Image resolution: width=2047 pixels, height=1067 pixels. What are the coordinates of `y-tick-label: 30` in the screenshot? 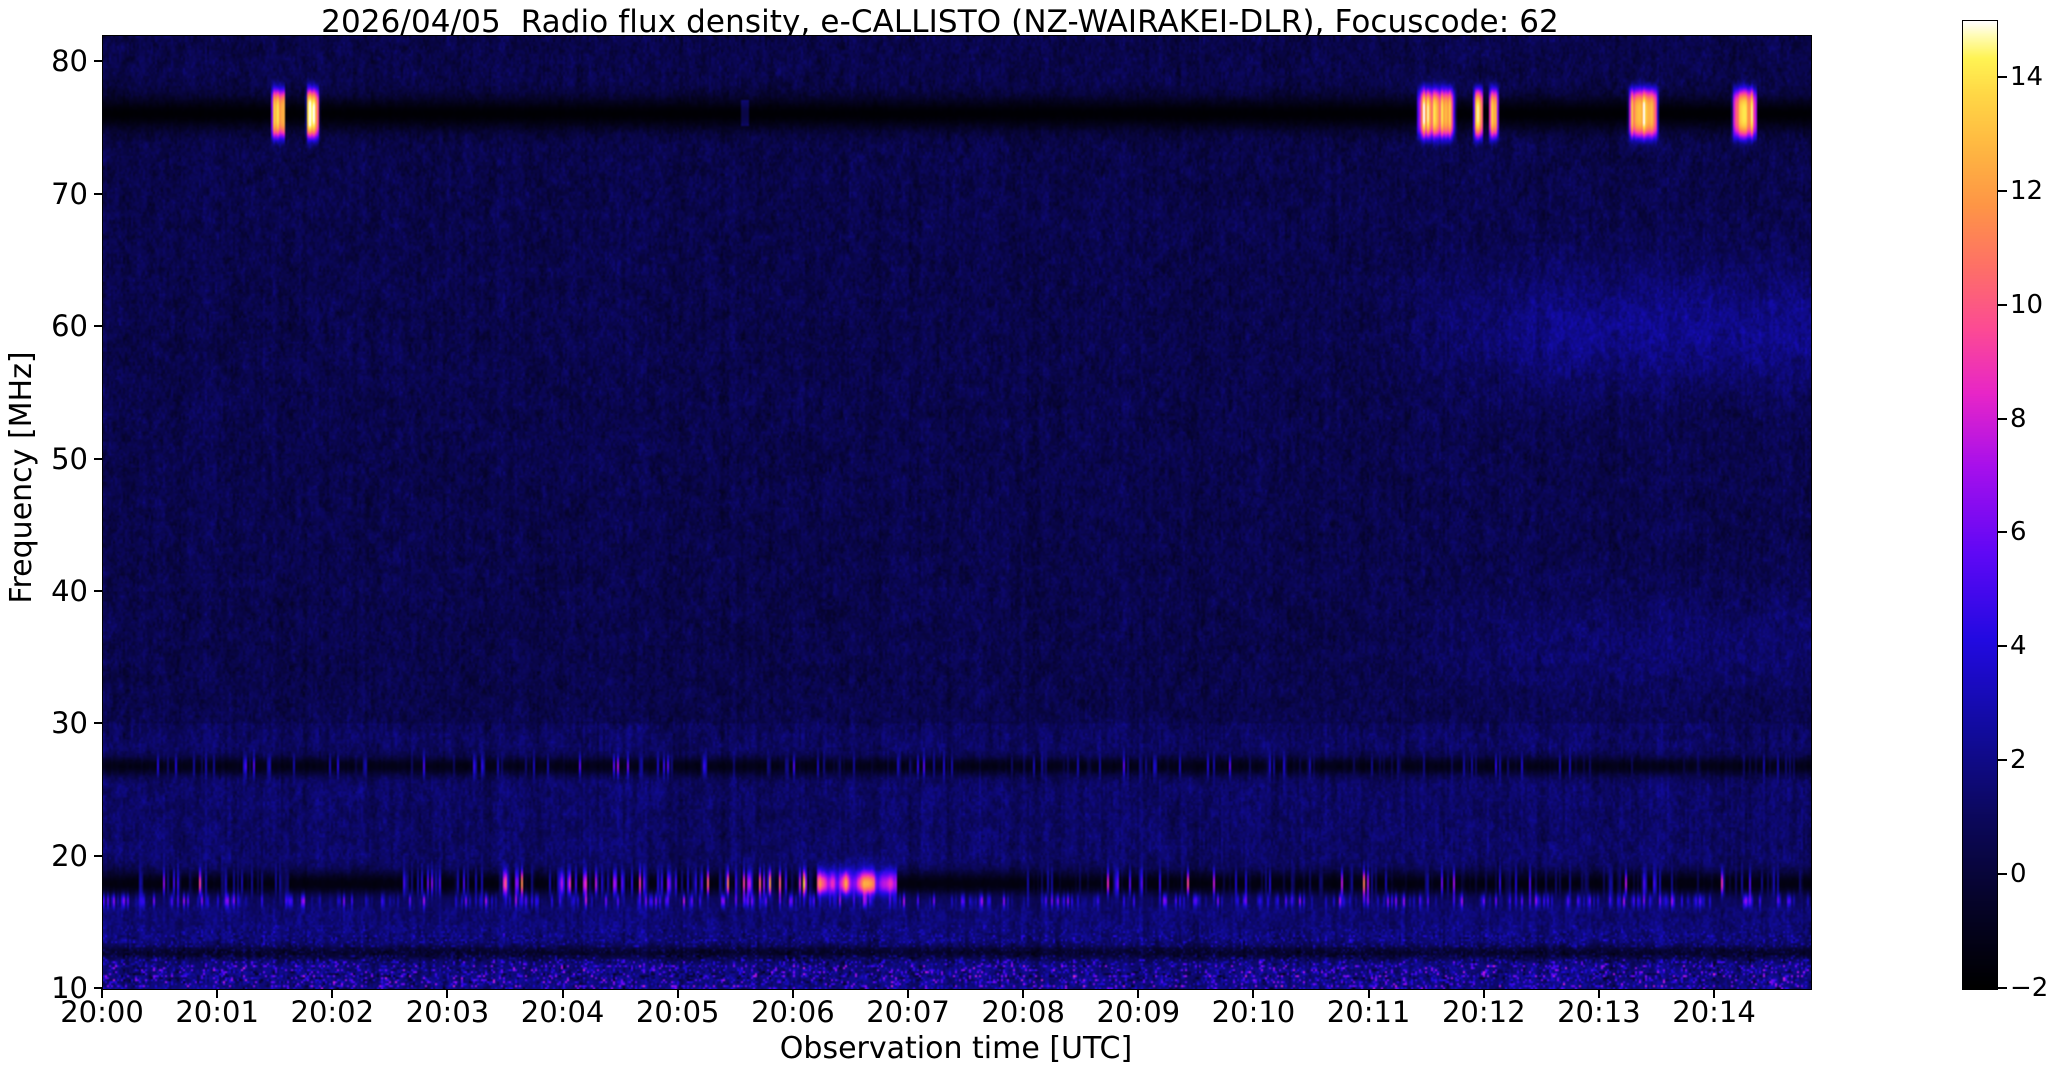 It's located at (69, 723).